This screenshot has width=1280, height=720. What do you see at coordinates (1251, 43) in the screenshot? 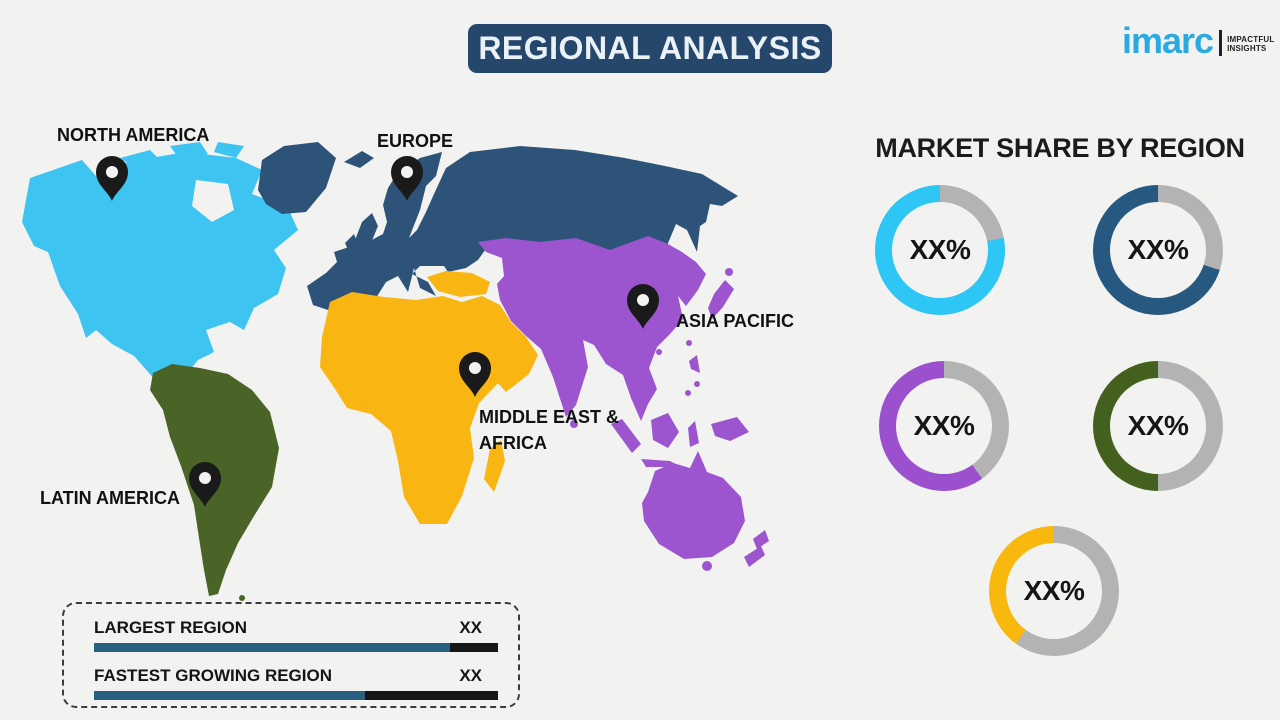
I see `logo-tagline: IMPACTFUL INSIGHTS` at bounding box center [1251, 43].